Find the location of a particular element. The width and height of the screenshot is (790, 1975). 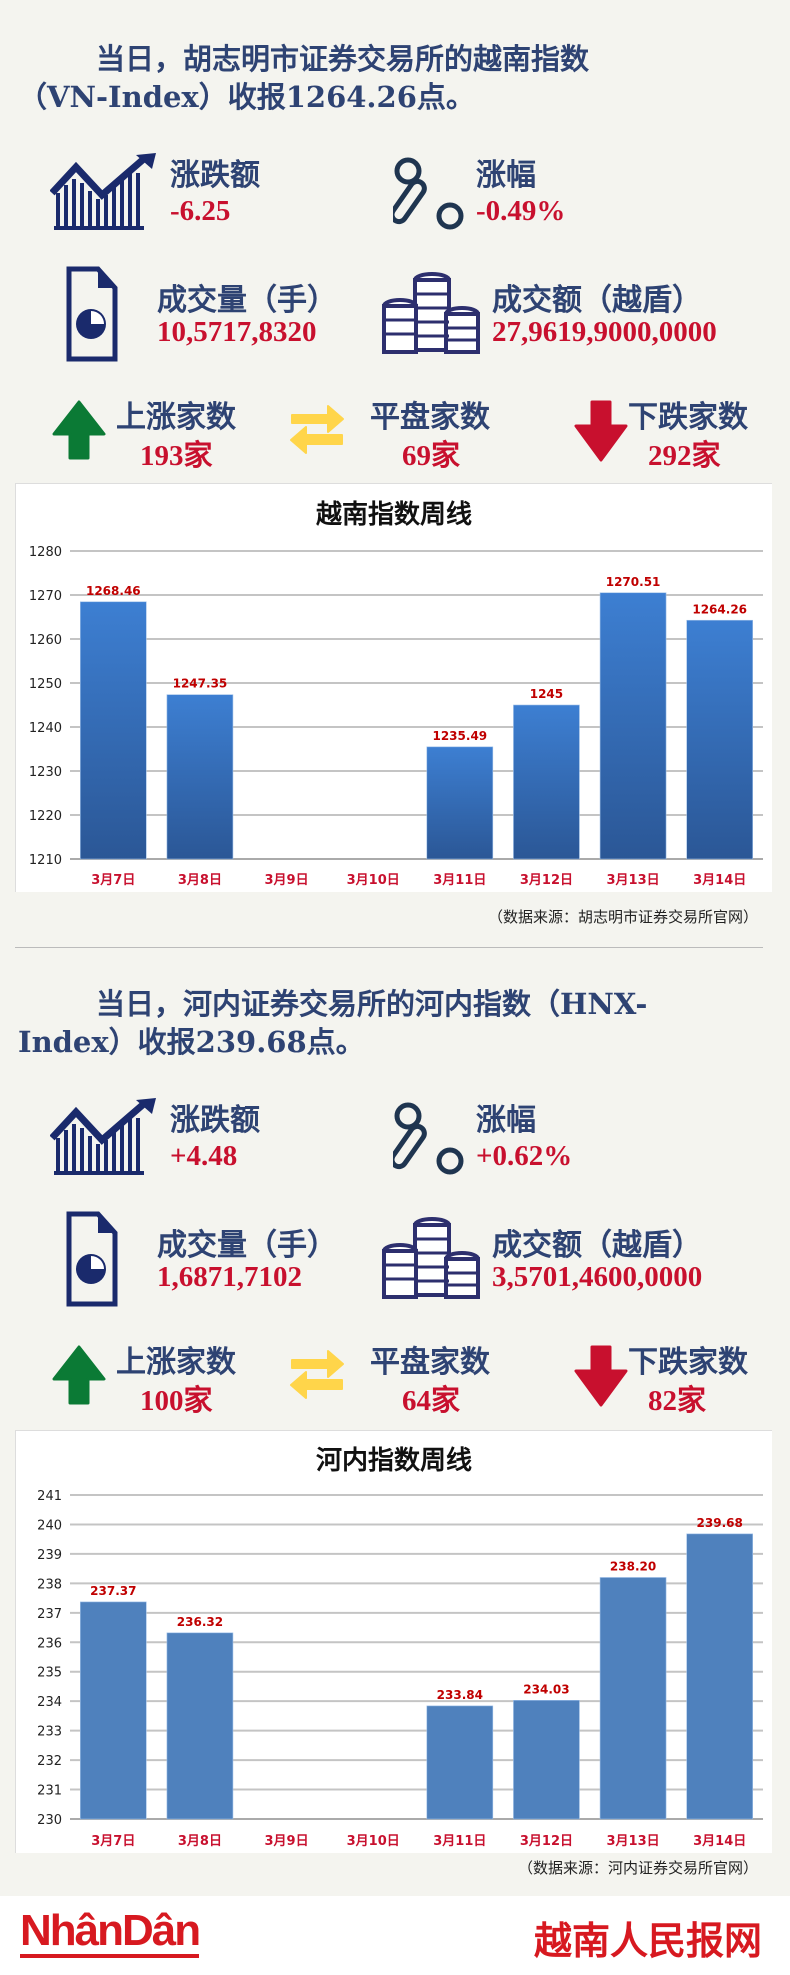

y-tick-label: 1240 is located at coordinates (45, 728).